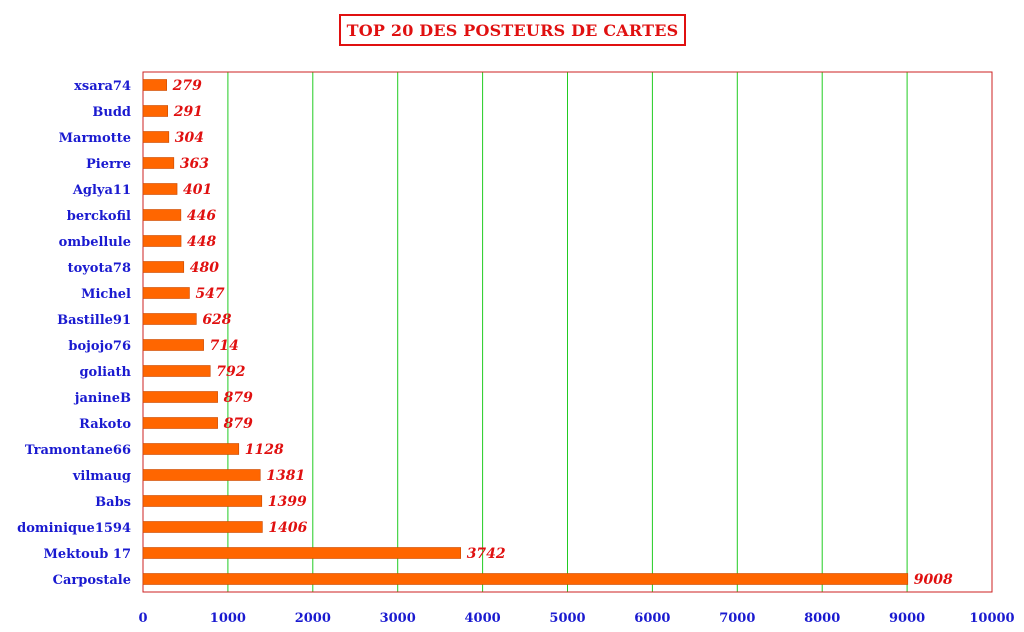  I want to click on x-tick-label: 5000, so click(567, 618).